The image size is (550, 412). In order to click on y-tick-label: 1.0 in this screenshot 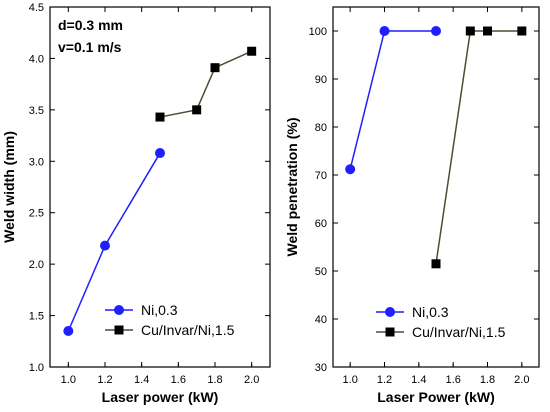, I will do `click(36, 368)`.